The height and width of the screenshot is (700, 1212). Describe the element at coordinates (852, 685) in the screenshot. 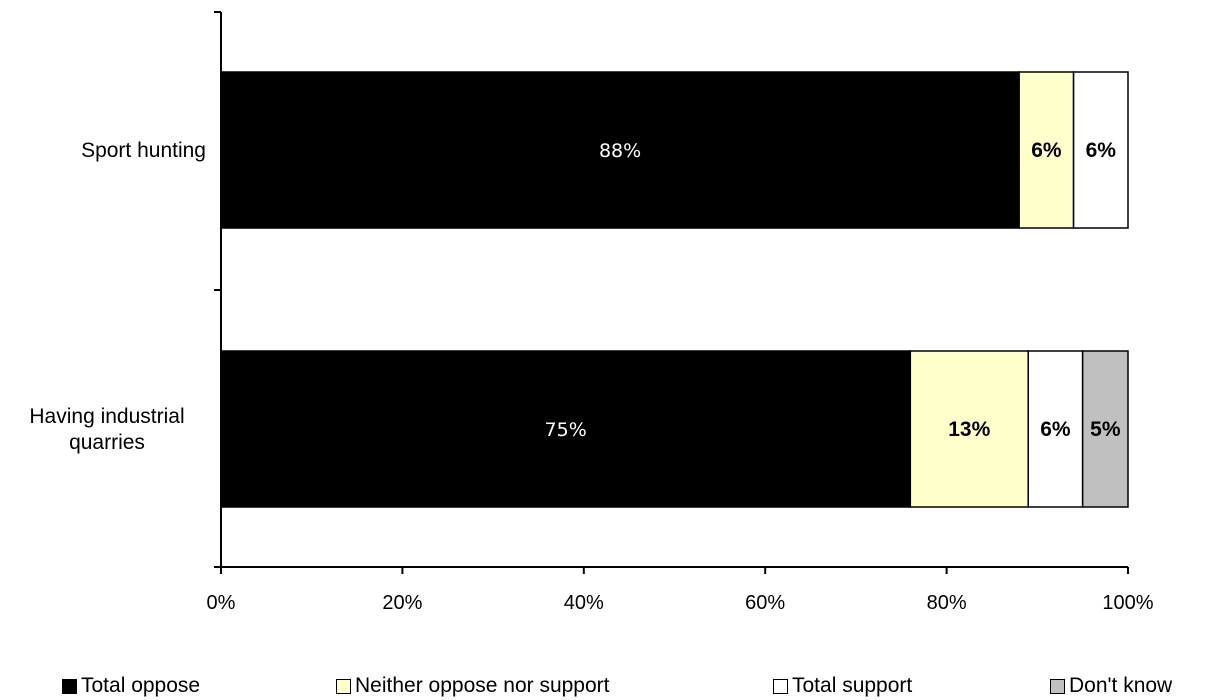

I see `legend-label-total-support: Total support` at that location.